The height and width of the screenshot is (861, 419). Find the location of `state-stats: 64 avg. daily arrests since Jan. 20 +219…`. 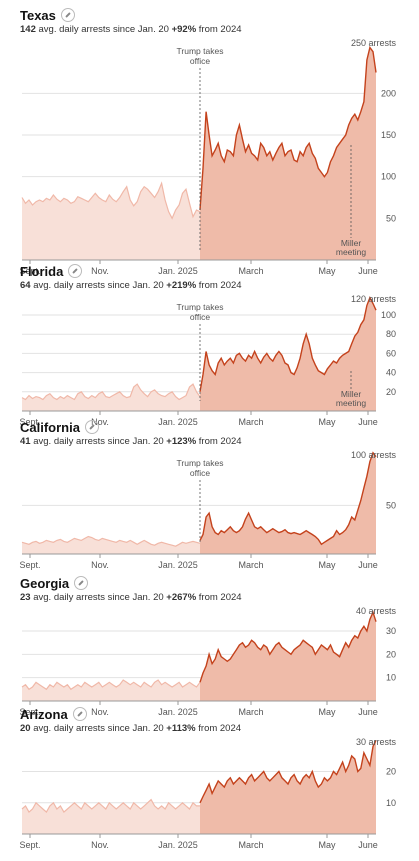

state-stats: 64 avg. daily arrests since Jan. 20 +219… is located at coordinates (131, 285).